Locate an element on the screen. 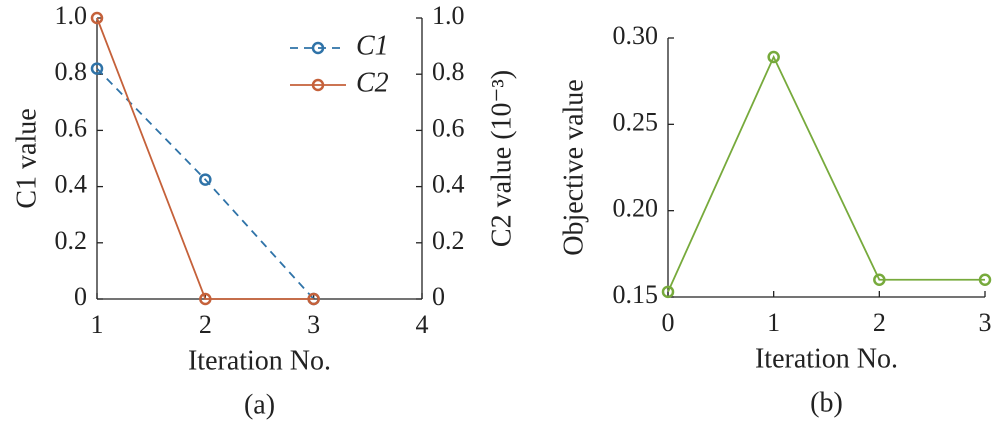 Image resolution: width=994 pixels, height=425 pixels. y-tick-label: 1.0 is located at coordinates (71, 15).